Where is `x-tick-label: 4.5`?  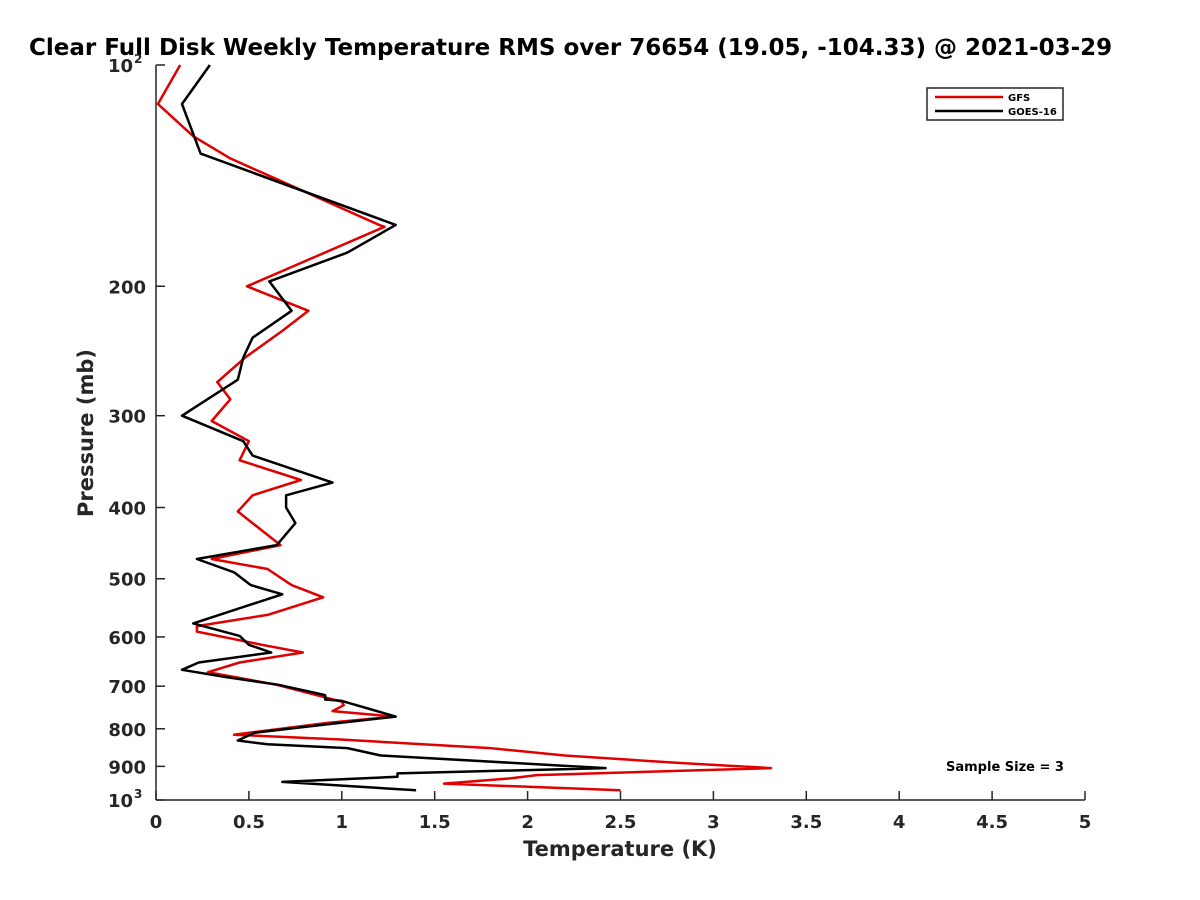 x-tick-label: 4.5 is located at coordinates (992, 822).